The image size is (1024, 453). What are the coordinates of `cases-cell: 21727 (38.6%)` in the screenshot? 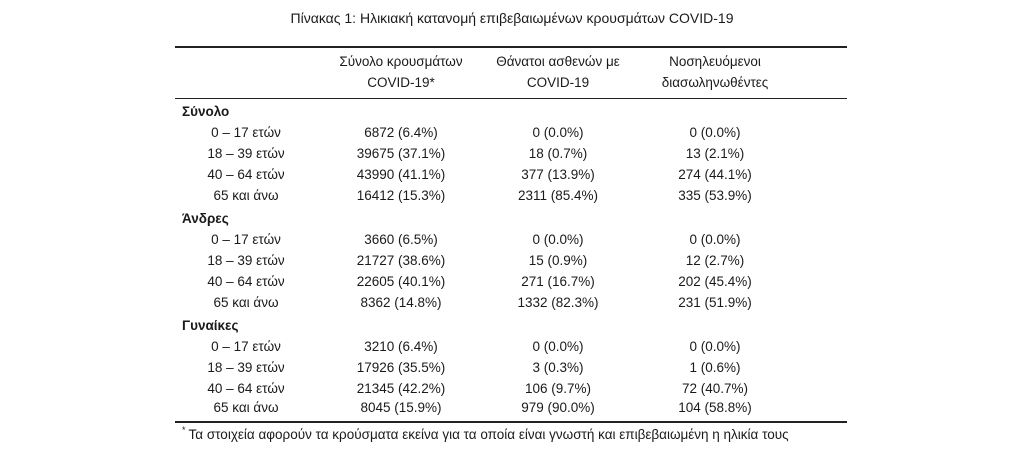 It's located at (401, 260).